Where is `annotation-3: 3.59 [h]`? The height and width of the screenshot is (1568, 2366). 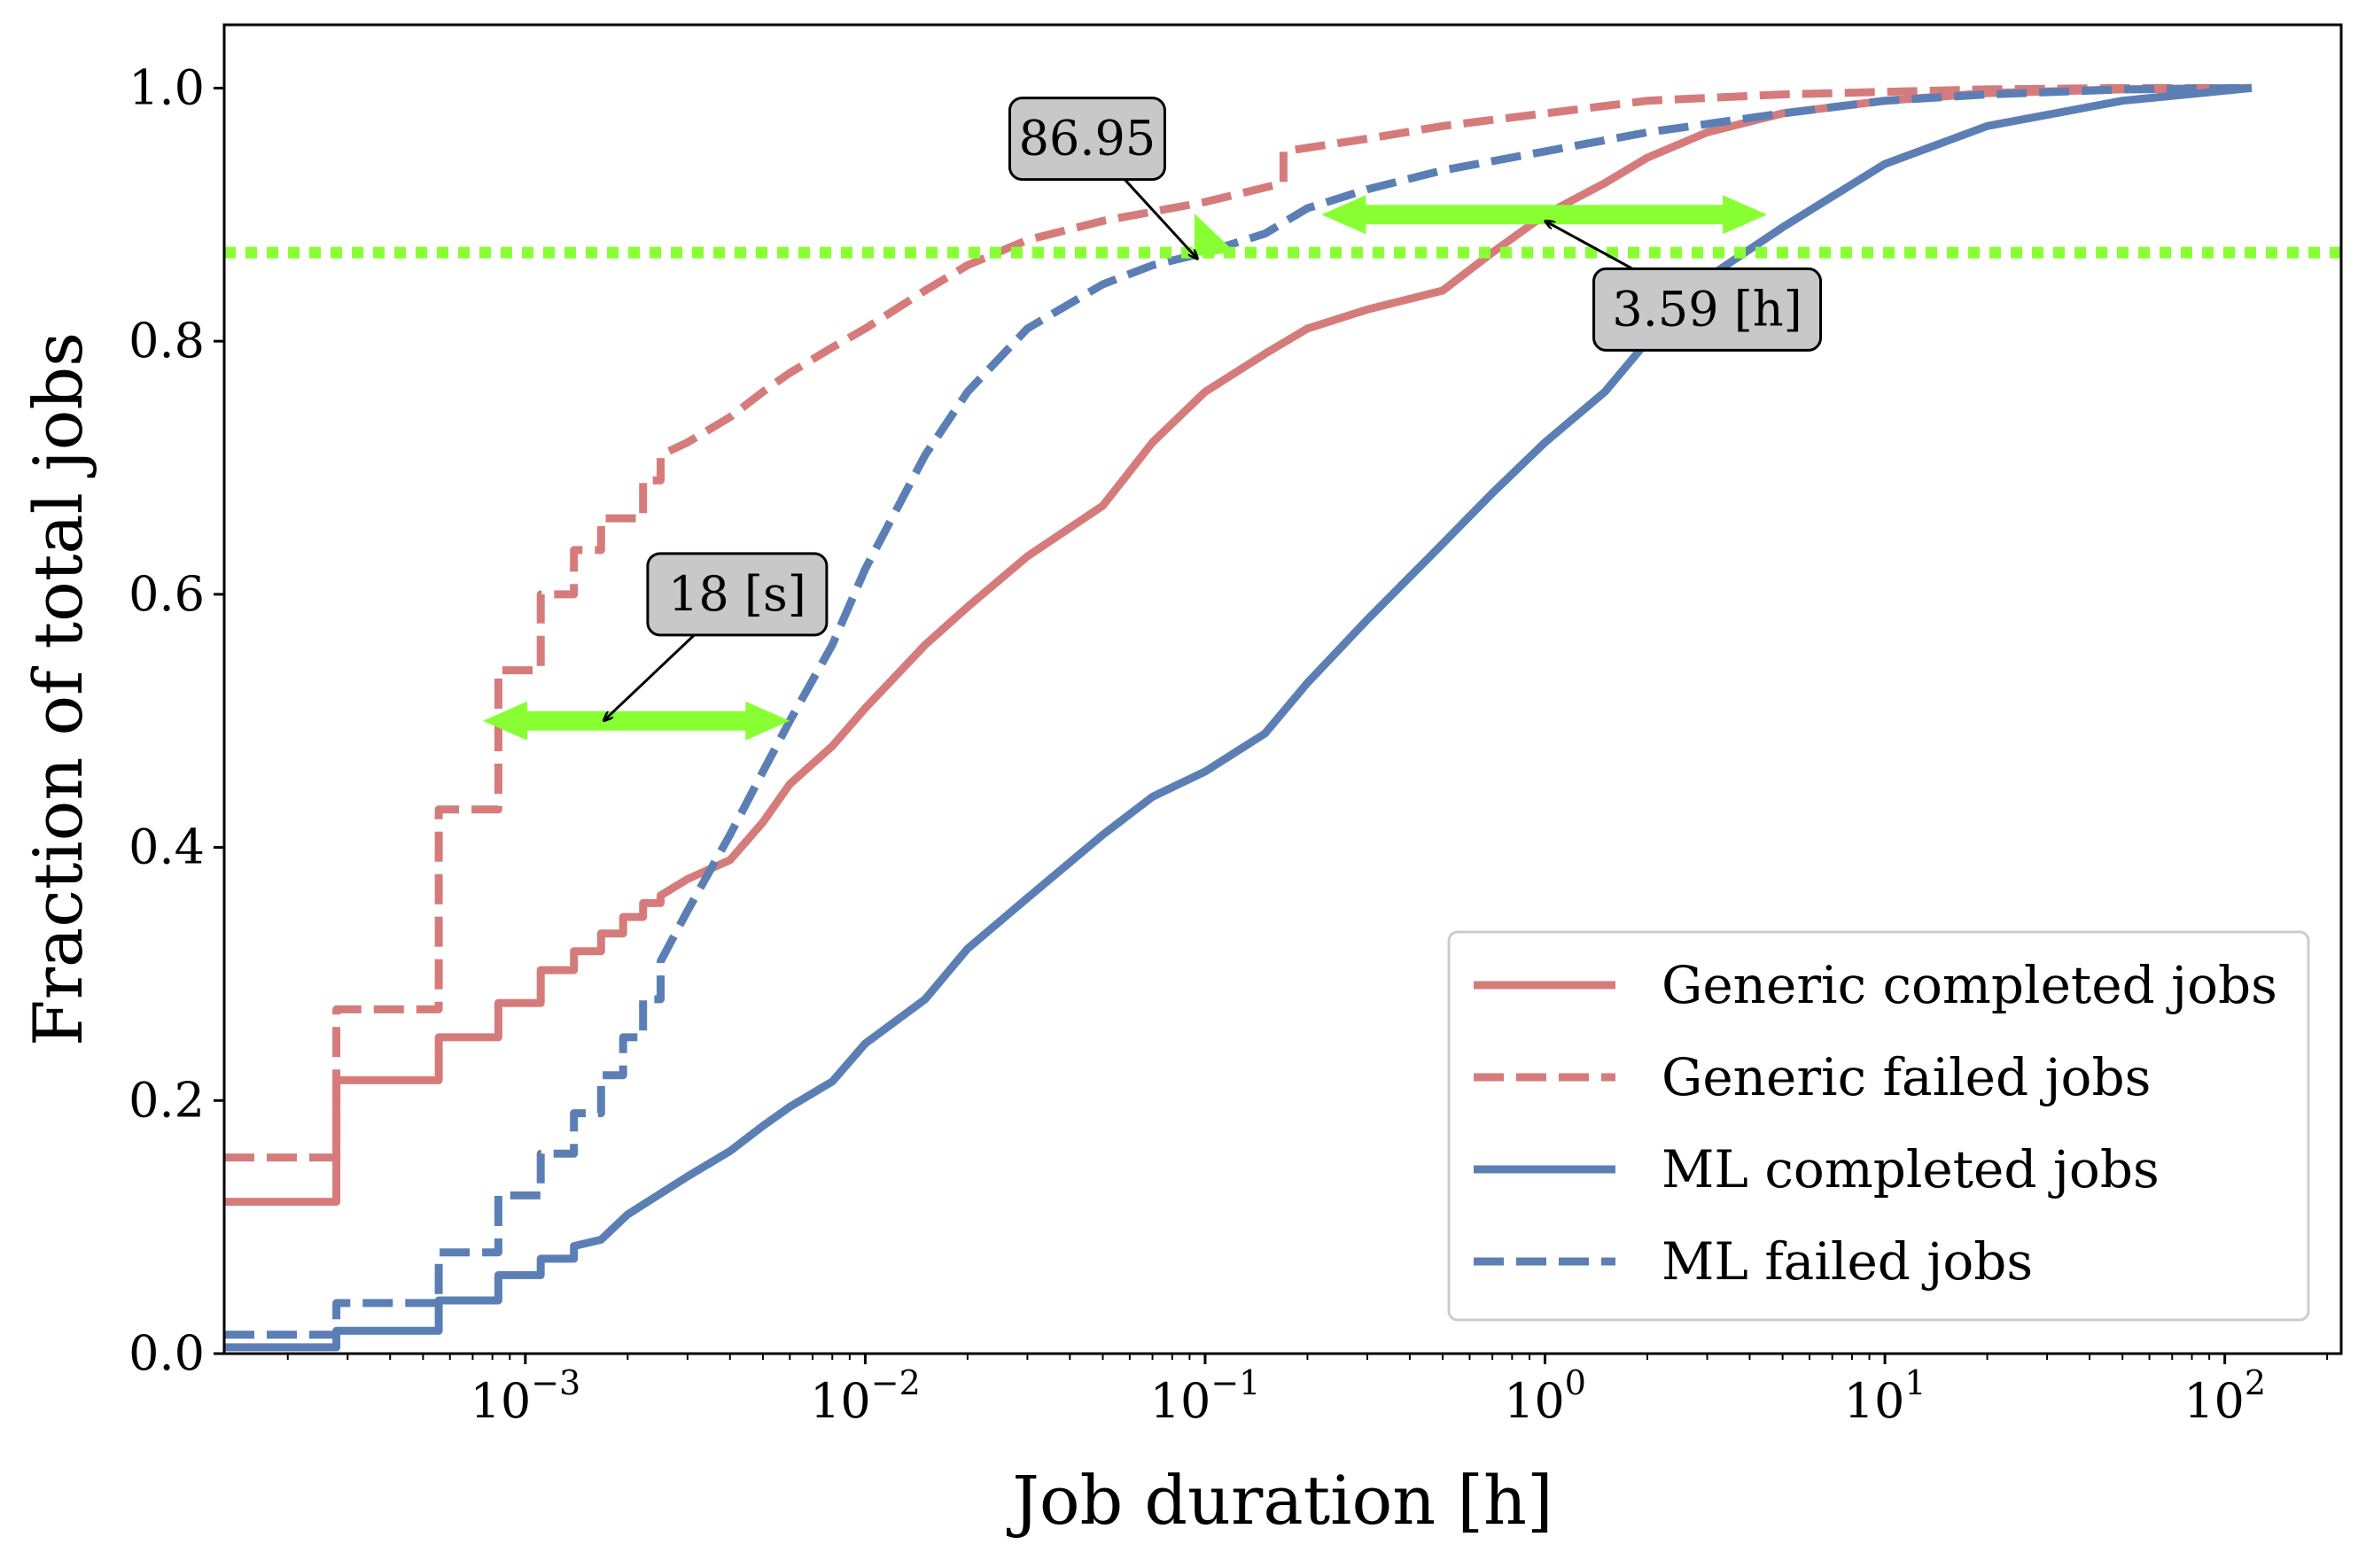
annotation-3: 3.59 [h] is located at coordinates (1684, 286).